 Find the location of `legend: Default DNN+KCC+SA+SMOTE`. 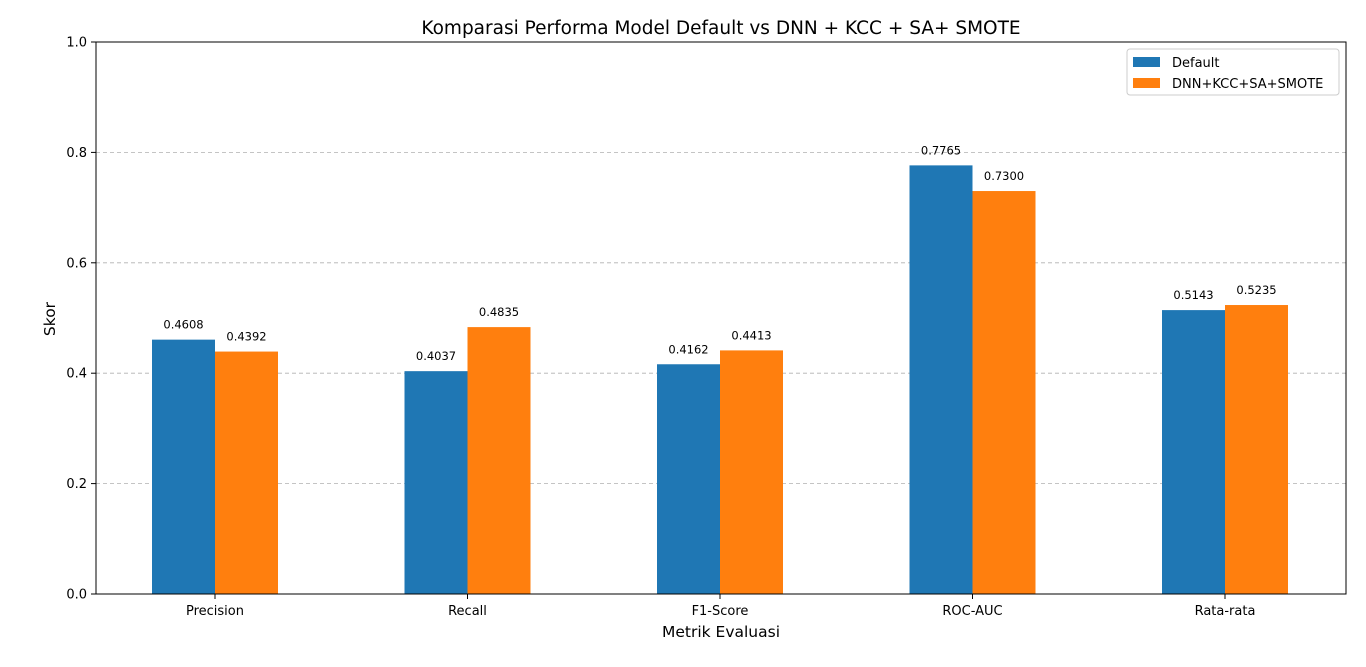

legend: Default DNN+KCC+SA+SMOTE is located at coordinates (1233, 72).